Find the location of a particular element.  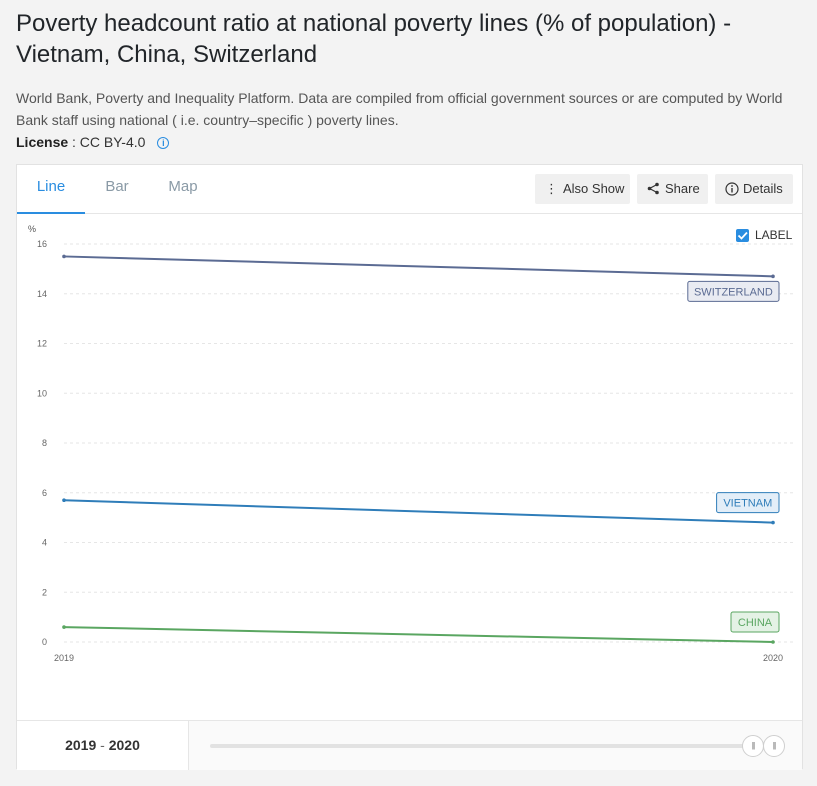

also-show-button: ⋮ Also Show is located at coordinates (582, 189).